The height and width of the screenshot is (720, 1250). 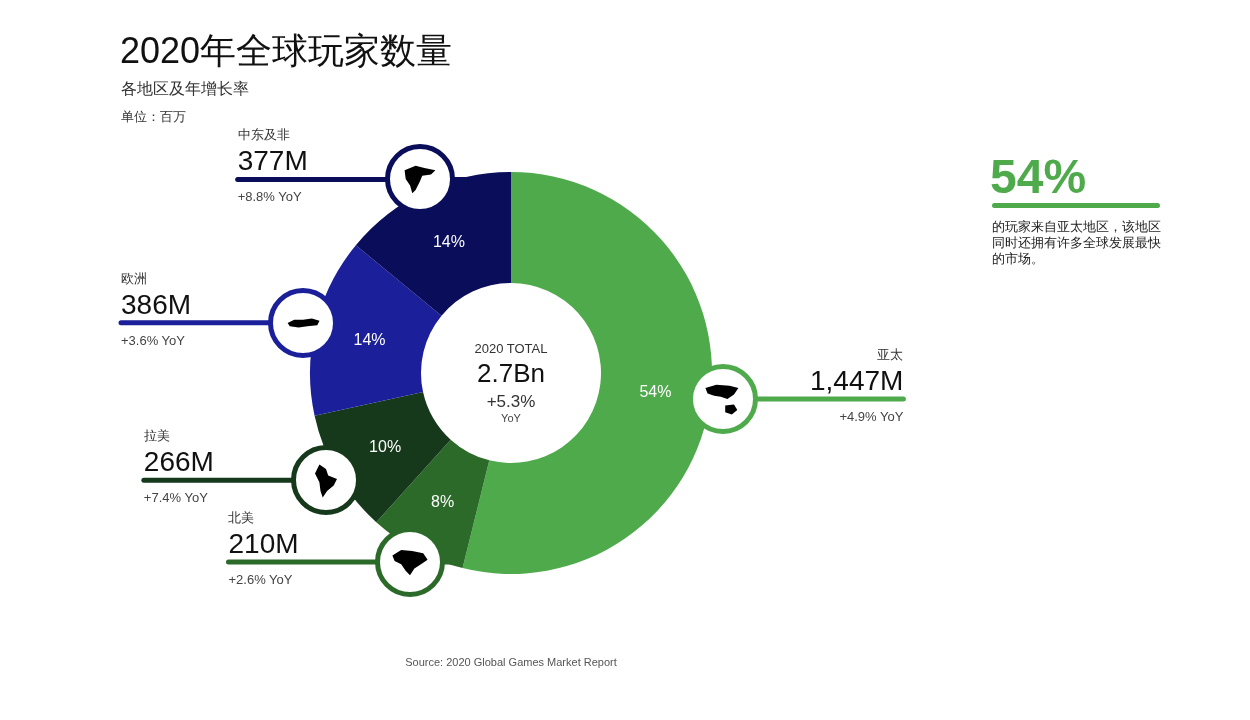 What do you see at coordinates (156, 436) in the screenshot?
I see `slice-label: 拉美` at bounding box center [156, 436].